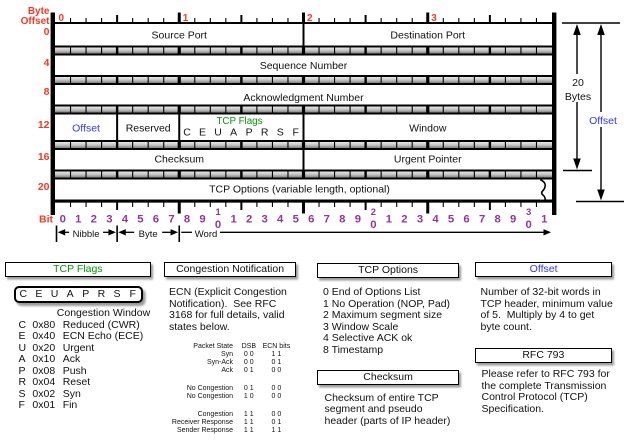 The image size is (624, 440). Describe the element at coordinates (180, 36) in the screenshot. I see `svg-text: Source Port` at that location.